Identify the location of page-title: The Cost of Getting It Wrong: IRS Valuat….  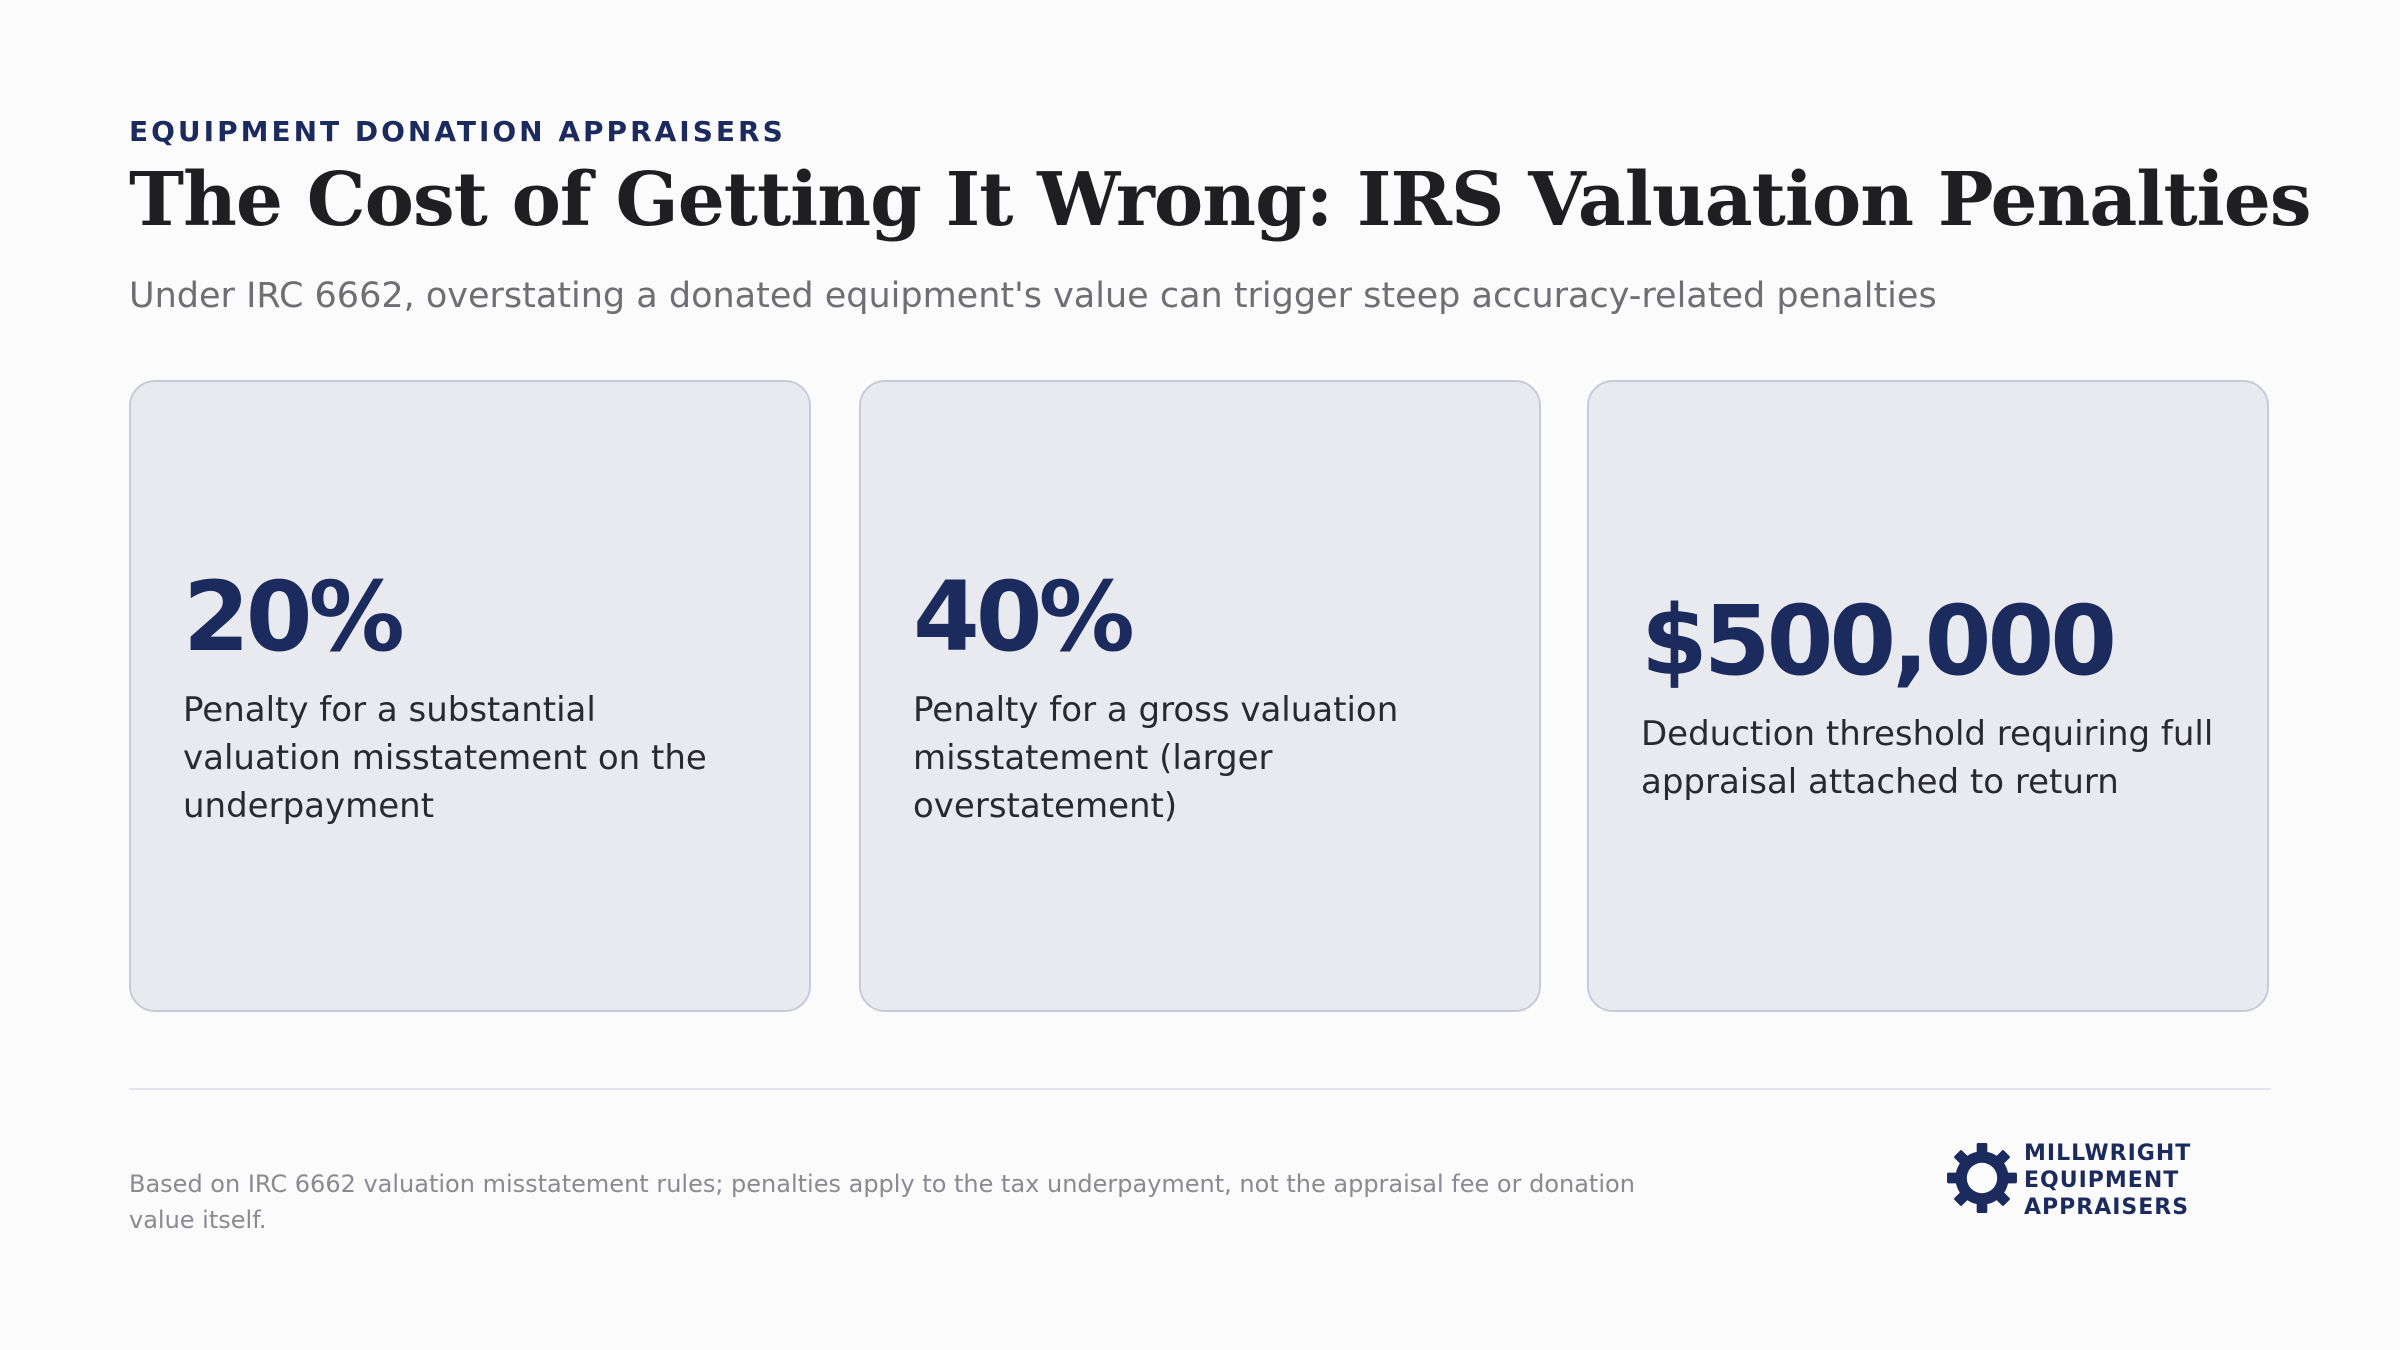
(1220, 200).